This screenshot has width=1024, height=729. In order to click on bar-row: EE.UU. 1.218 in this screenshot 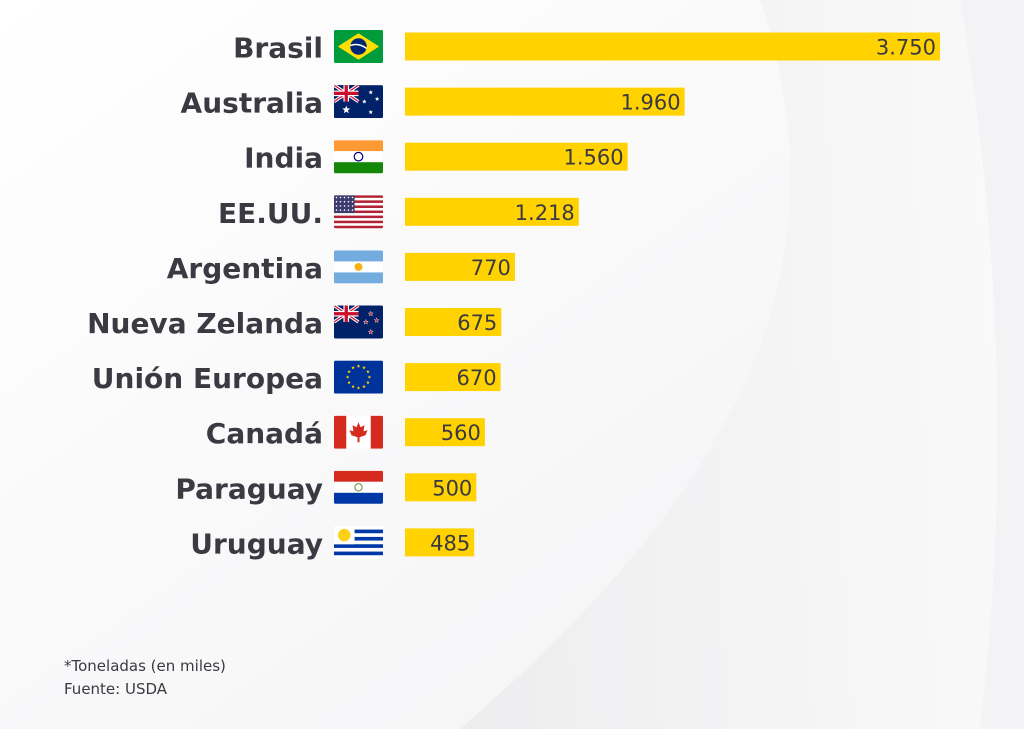, I will do `click(398, 212)`.